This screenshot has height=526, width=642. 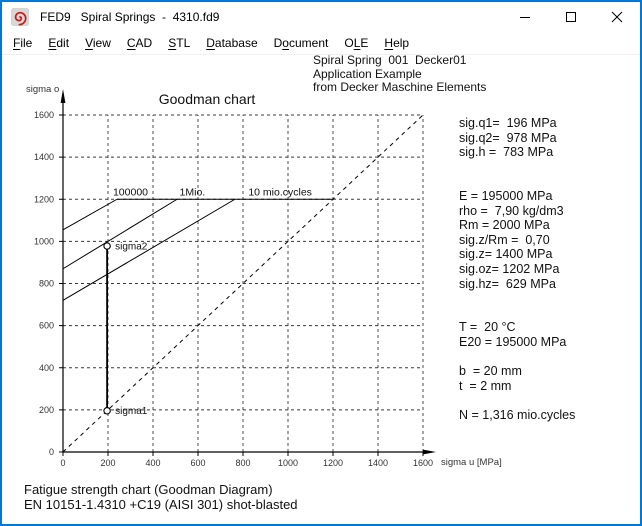 I want to click on close-icon, so click(x=617, y=17).